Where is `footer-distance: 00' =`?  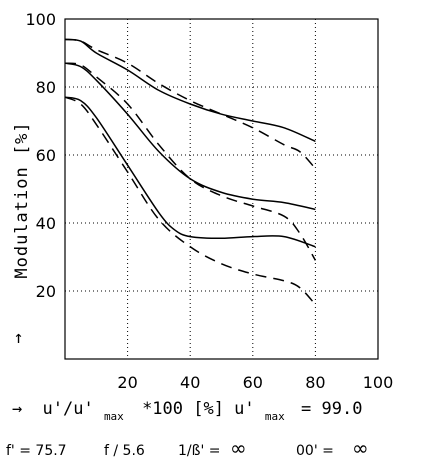
footer-distance: 00' = is located at coordinates (315, 451).